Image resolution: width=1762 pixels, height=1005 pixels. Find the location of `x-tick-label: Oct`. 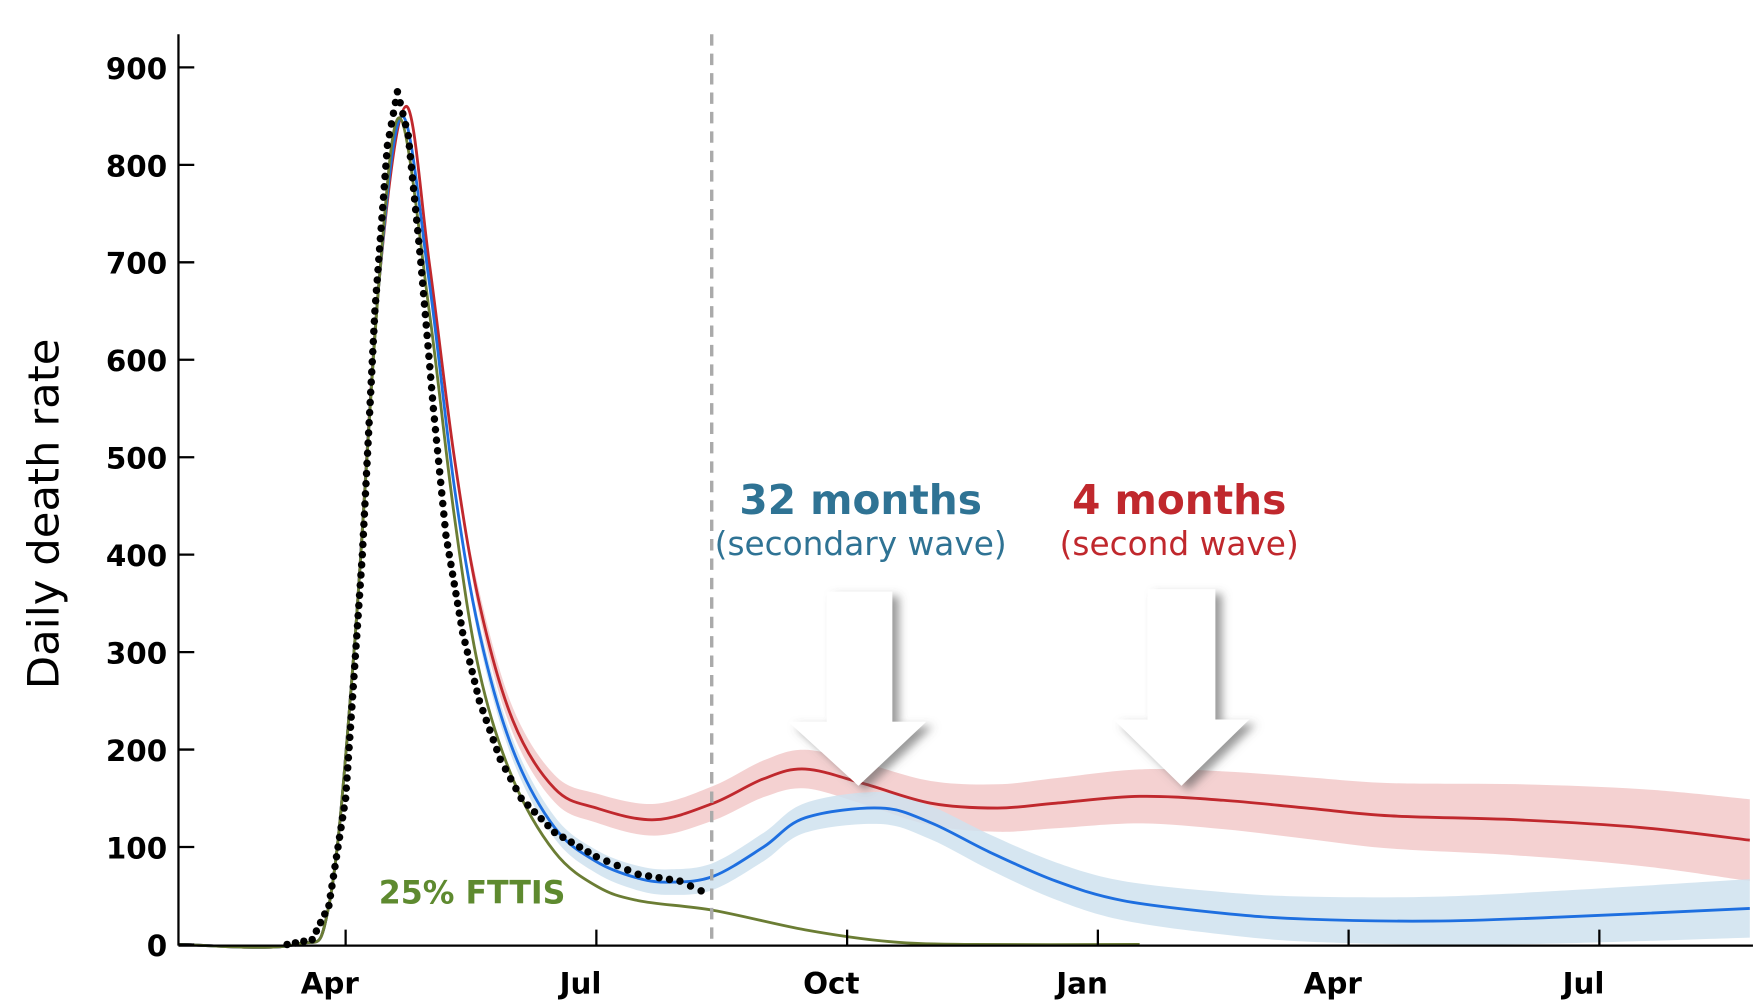

x-tick-label: Oct is located at coordinates (831, 983).